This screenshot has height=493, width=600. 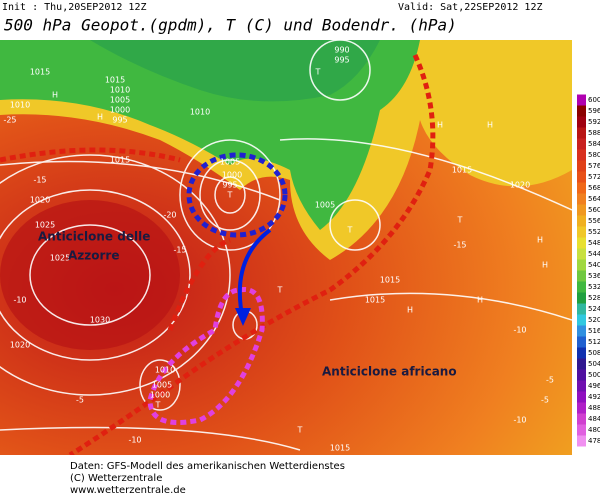 I want to click on colorbar-label: 496, so click(x=594, y=386).